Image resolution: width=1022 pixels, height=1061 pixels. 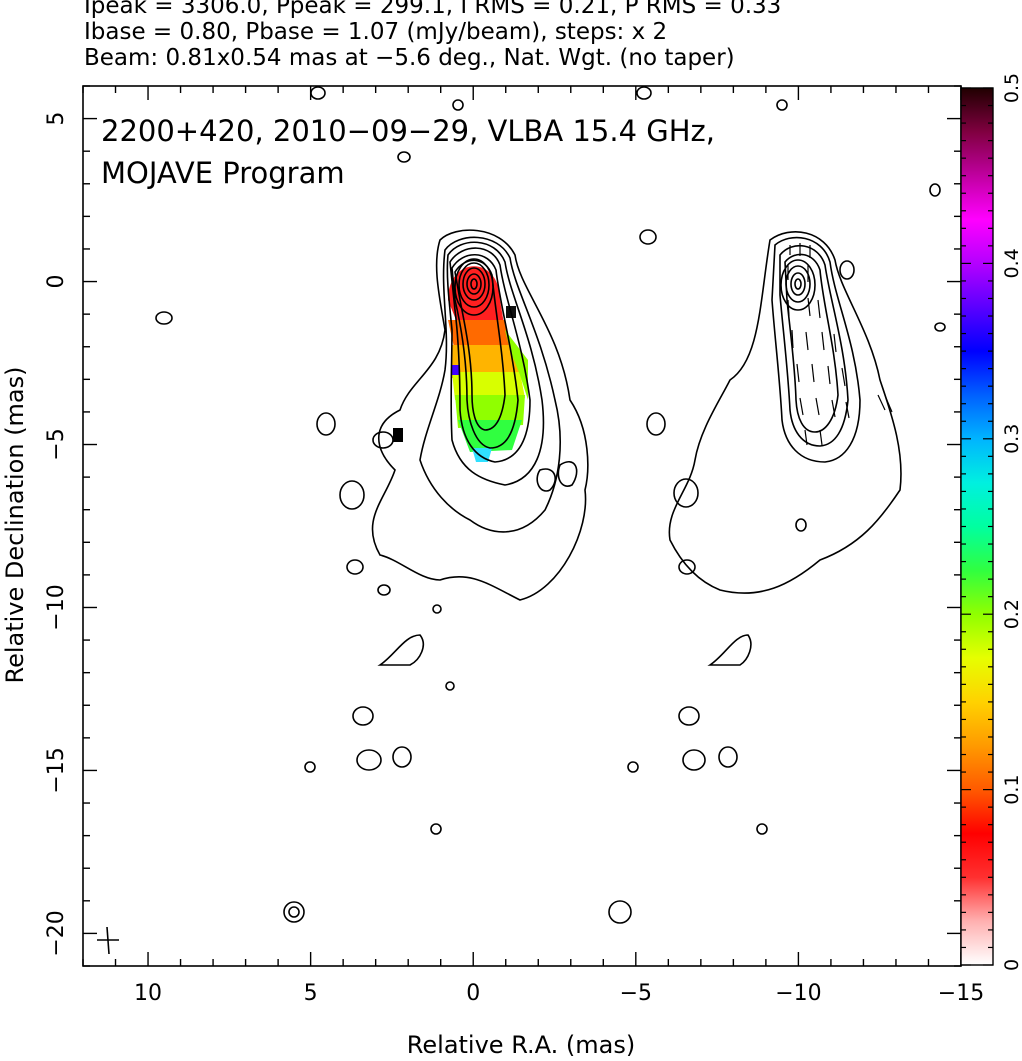 What do you see at coordinates (567, 474) in the screenshot?
I see `contour-left-blob-b` at bounding box center [567, 474].